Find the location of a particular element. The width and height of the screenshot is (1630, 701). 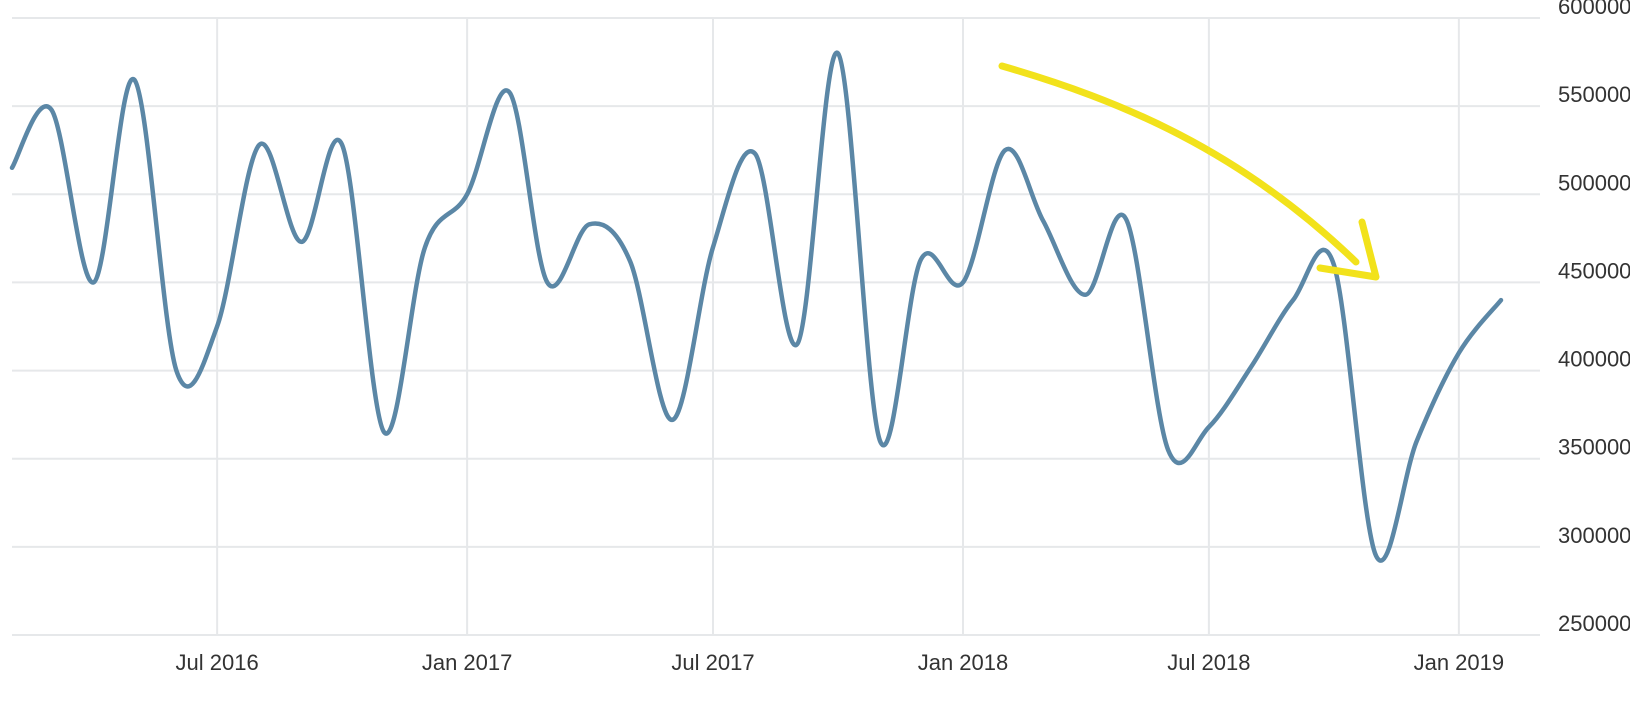

x-tick-label: Jan 2018 is located at coordinates (963, 662).